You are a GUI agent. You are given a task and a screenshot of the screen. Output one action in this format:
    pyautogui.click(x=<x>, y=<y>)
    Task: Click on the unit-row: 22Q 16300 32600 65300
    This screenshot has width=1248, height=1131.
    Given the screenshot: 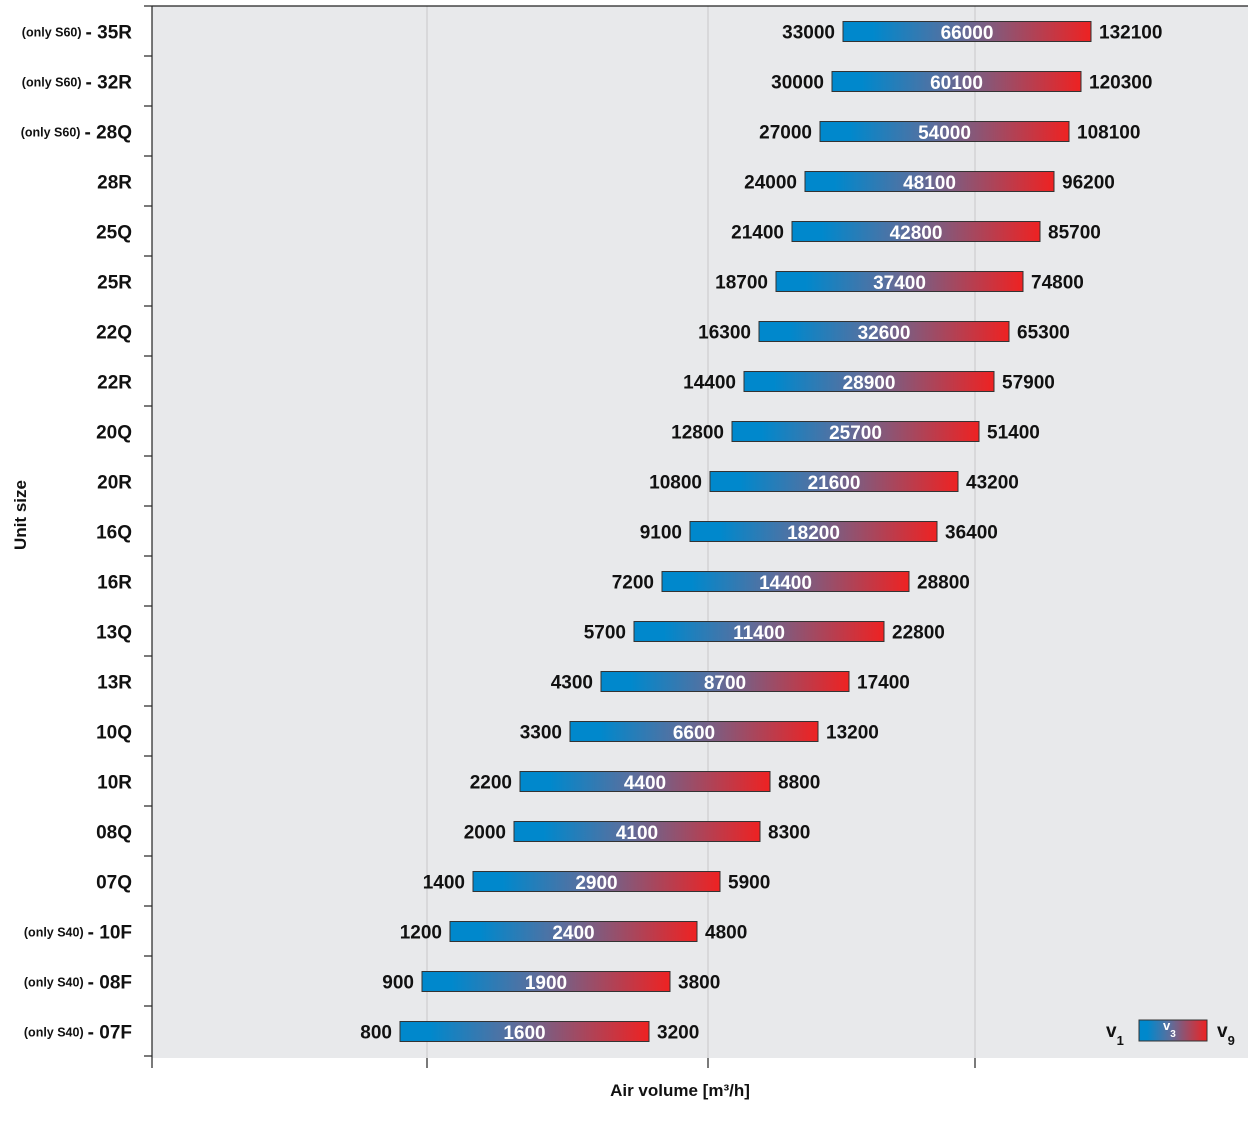 What is the action you would take?
    pyautogui.click(x=583, y=332)
    